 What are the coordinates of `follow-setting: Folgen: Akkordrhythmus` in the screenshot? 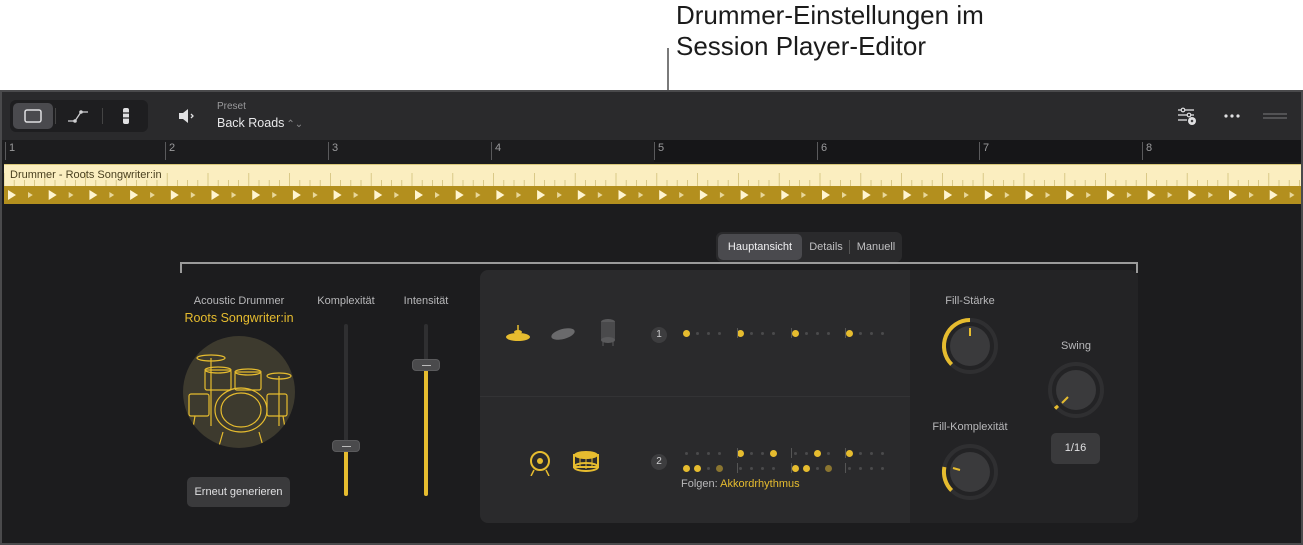 It's located at (740, 484).